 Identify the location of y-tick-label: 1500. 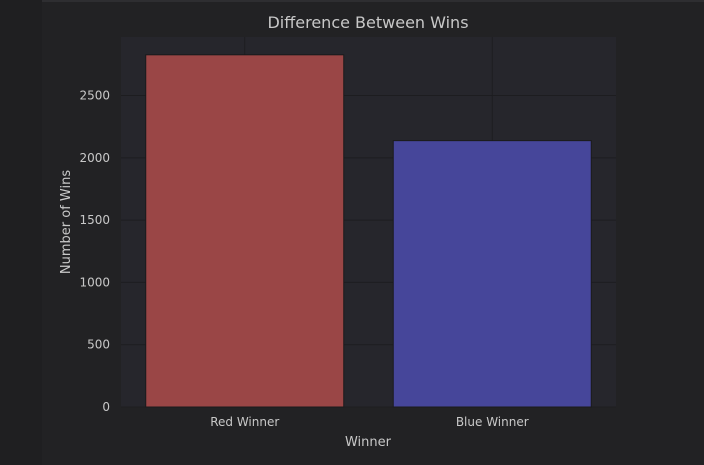
(94, 220).